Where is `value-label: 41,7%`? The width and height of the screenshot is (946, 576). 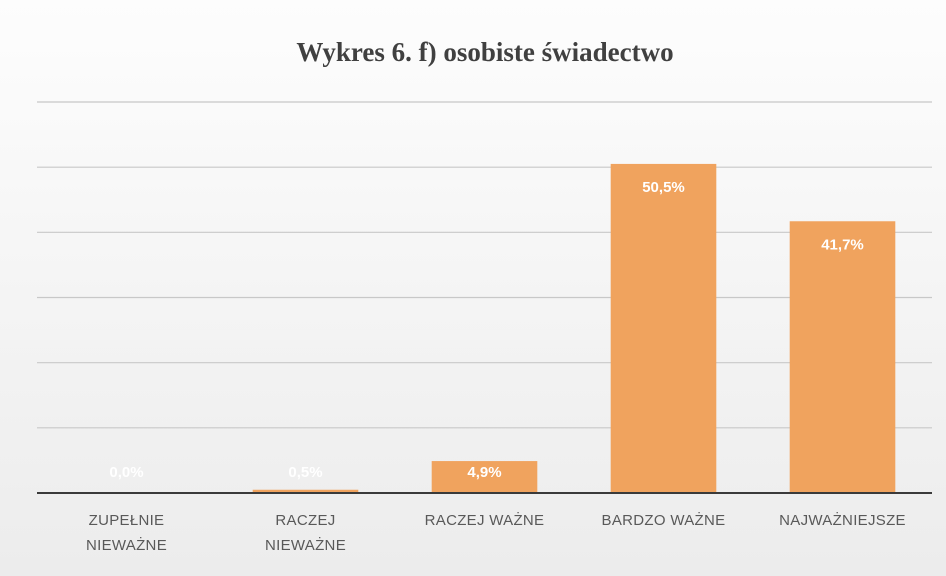 value-label: 41,7% is located at coordinates (842, 244).